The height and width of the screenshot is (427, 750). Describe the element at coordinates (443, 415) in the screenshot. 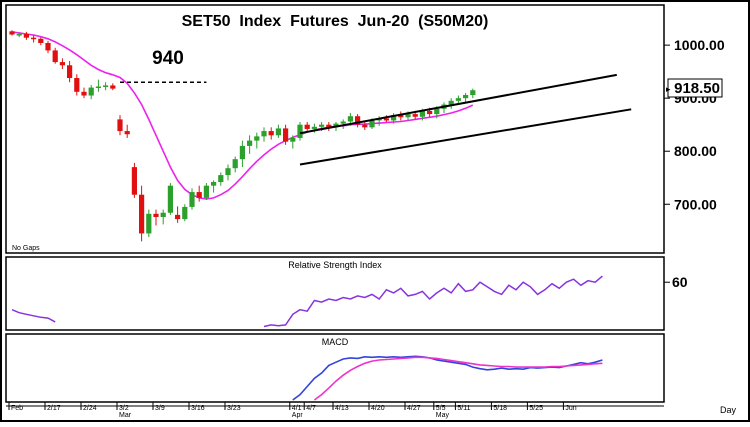

I see `x-tick-label: May` at that location.